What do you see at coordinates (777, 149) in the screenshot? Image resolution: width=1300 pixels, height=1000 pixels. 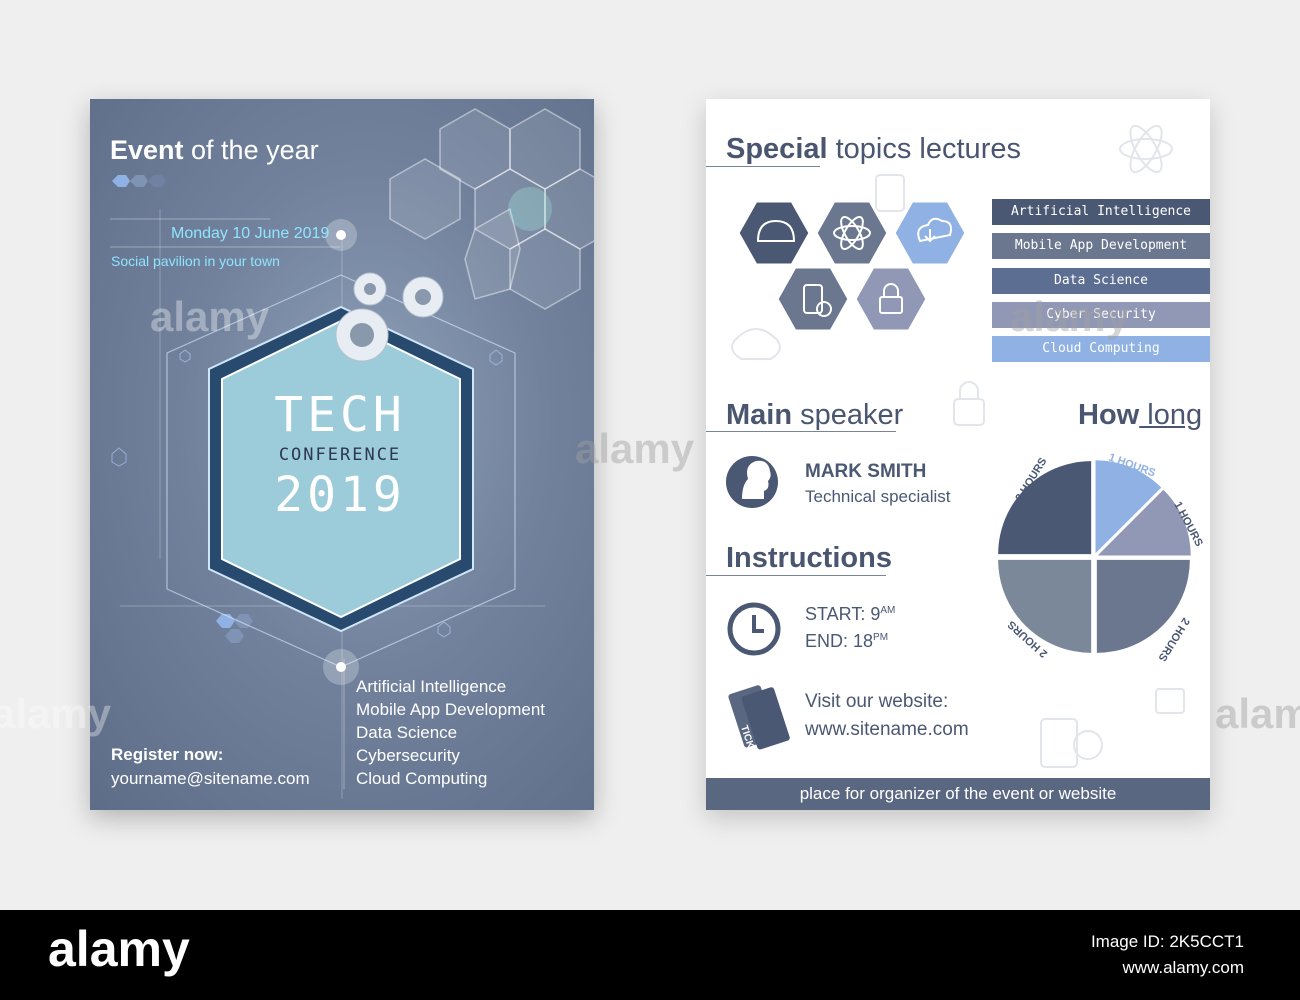 I see `topics-heading-bold: Special` at bounding box center [777, 149].